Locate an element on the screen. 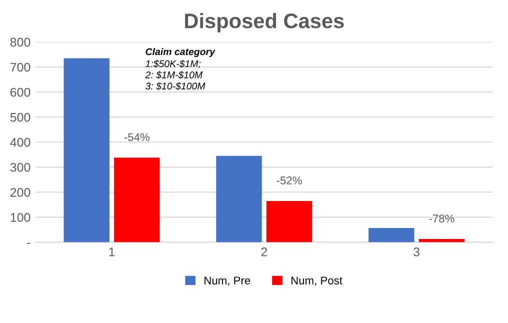 This screenshot has height=323, width=508. annotation: -52% is located at coordinates (289, 180).